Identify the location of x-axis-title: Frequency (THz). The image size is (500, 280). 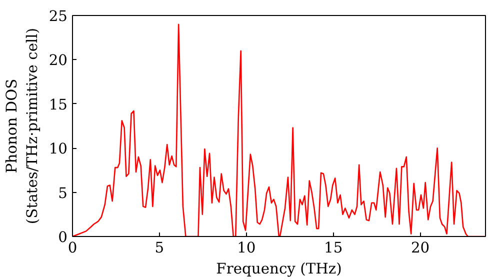
(279, 269).